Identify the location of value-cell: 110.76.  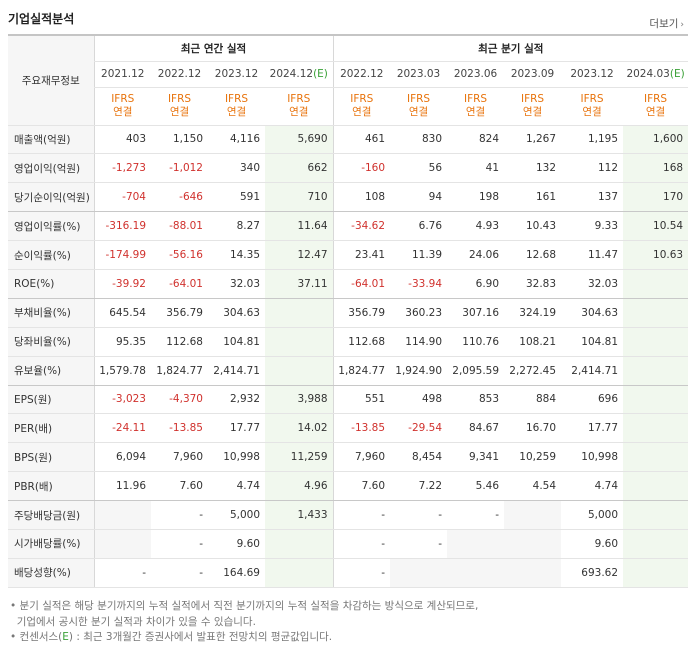
(476, 342).